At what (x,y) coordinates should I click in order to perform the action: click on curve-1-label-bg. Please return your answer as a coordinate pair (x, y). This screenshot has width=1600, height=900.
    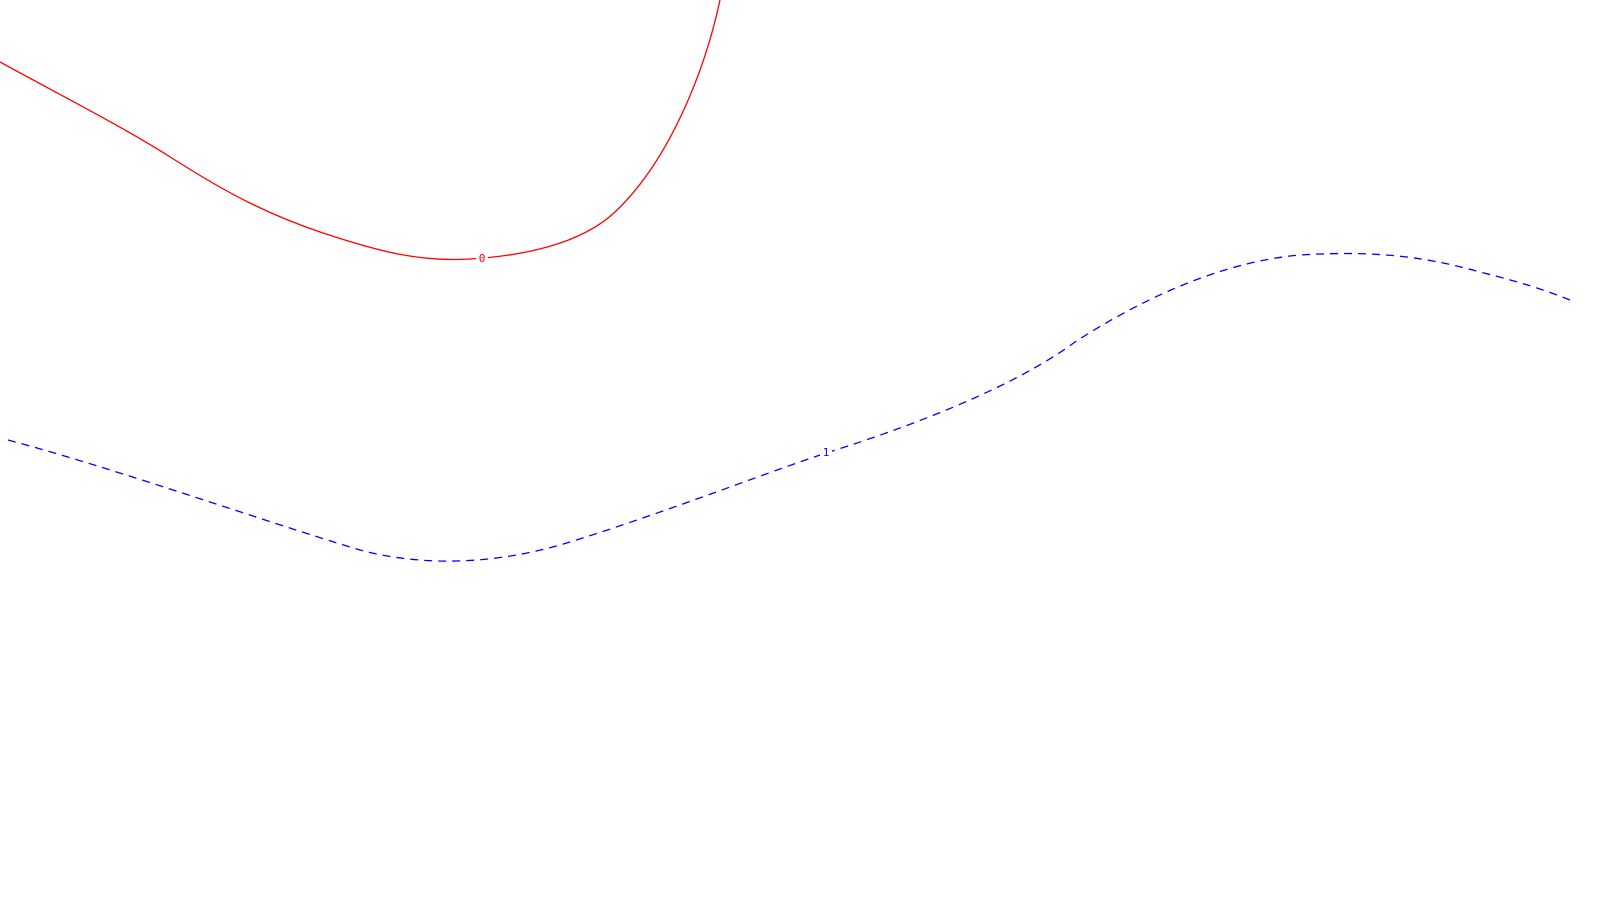
    Looking at the image, I should click on (826, 452).